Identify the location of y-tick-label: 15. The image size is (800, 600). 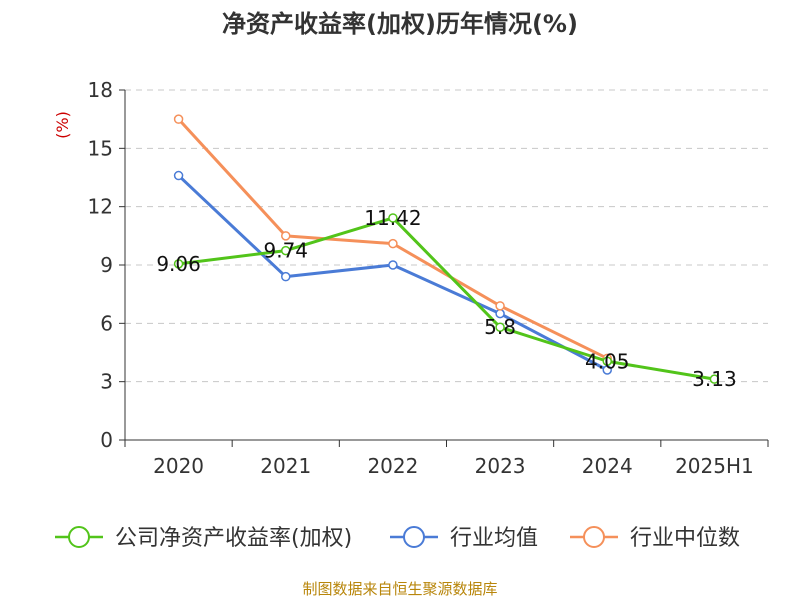
(100, 148).